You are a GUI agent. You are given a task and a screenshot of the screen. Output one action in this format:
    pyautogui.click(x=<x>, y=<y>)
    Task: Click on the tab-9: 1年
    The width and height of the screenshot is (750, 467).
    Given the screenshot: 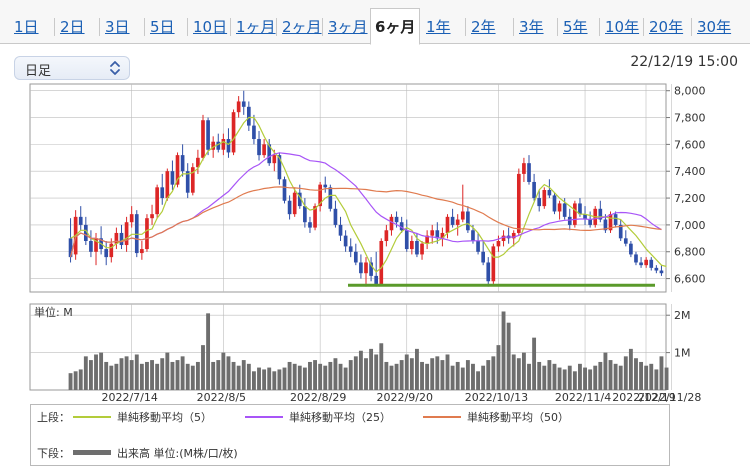 What is the action you would take?
    pyautogui.click(x=438, y=27)
    